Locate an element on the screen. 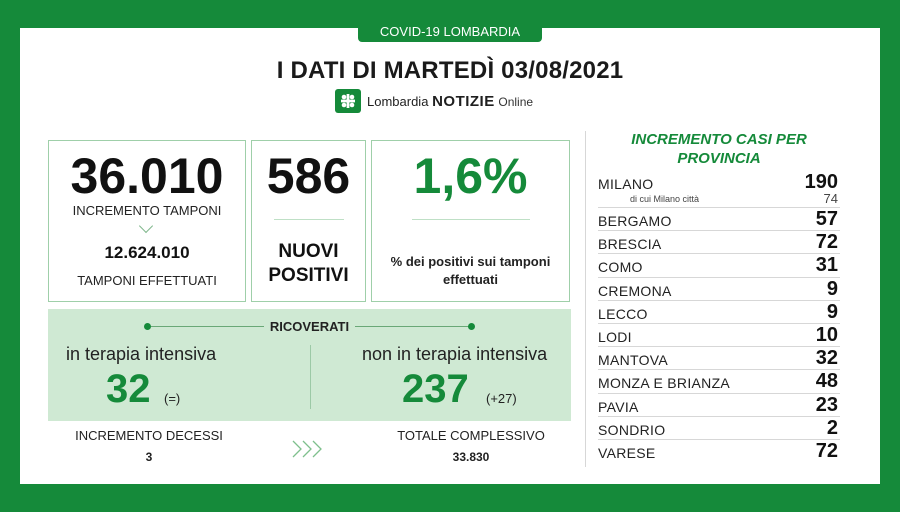 Image resolution: width=900 pixels, height=512 pixels. page-title: I DATI DI MARTEDÌ 03/08/2021 is located at coordinates (450, 70).